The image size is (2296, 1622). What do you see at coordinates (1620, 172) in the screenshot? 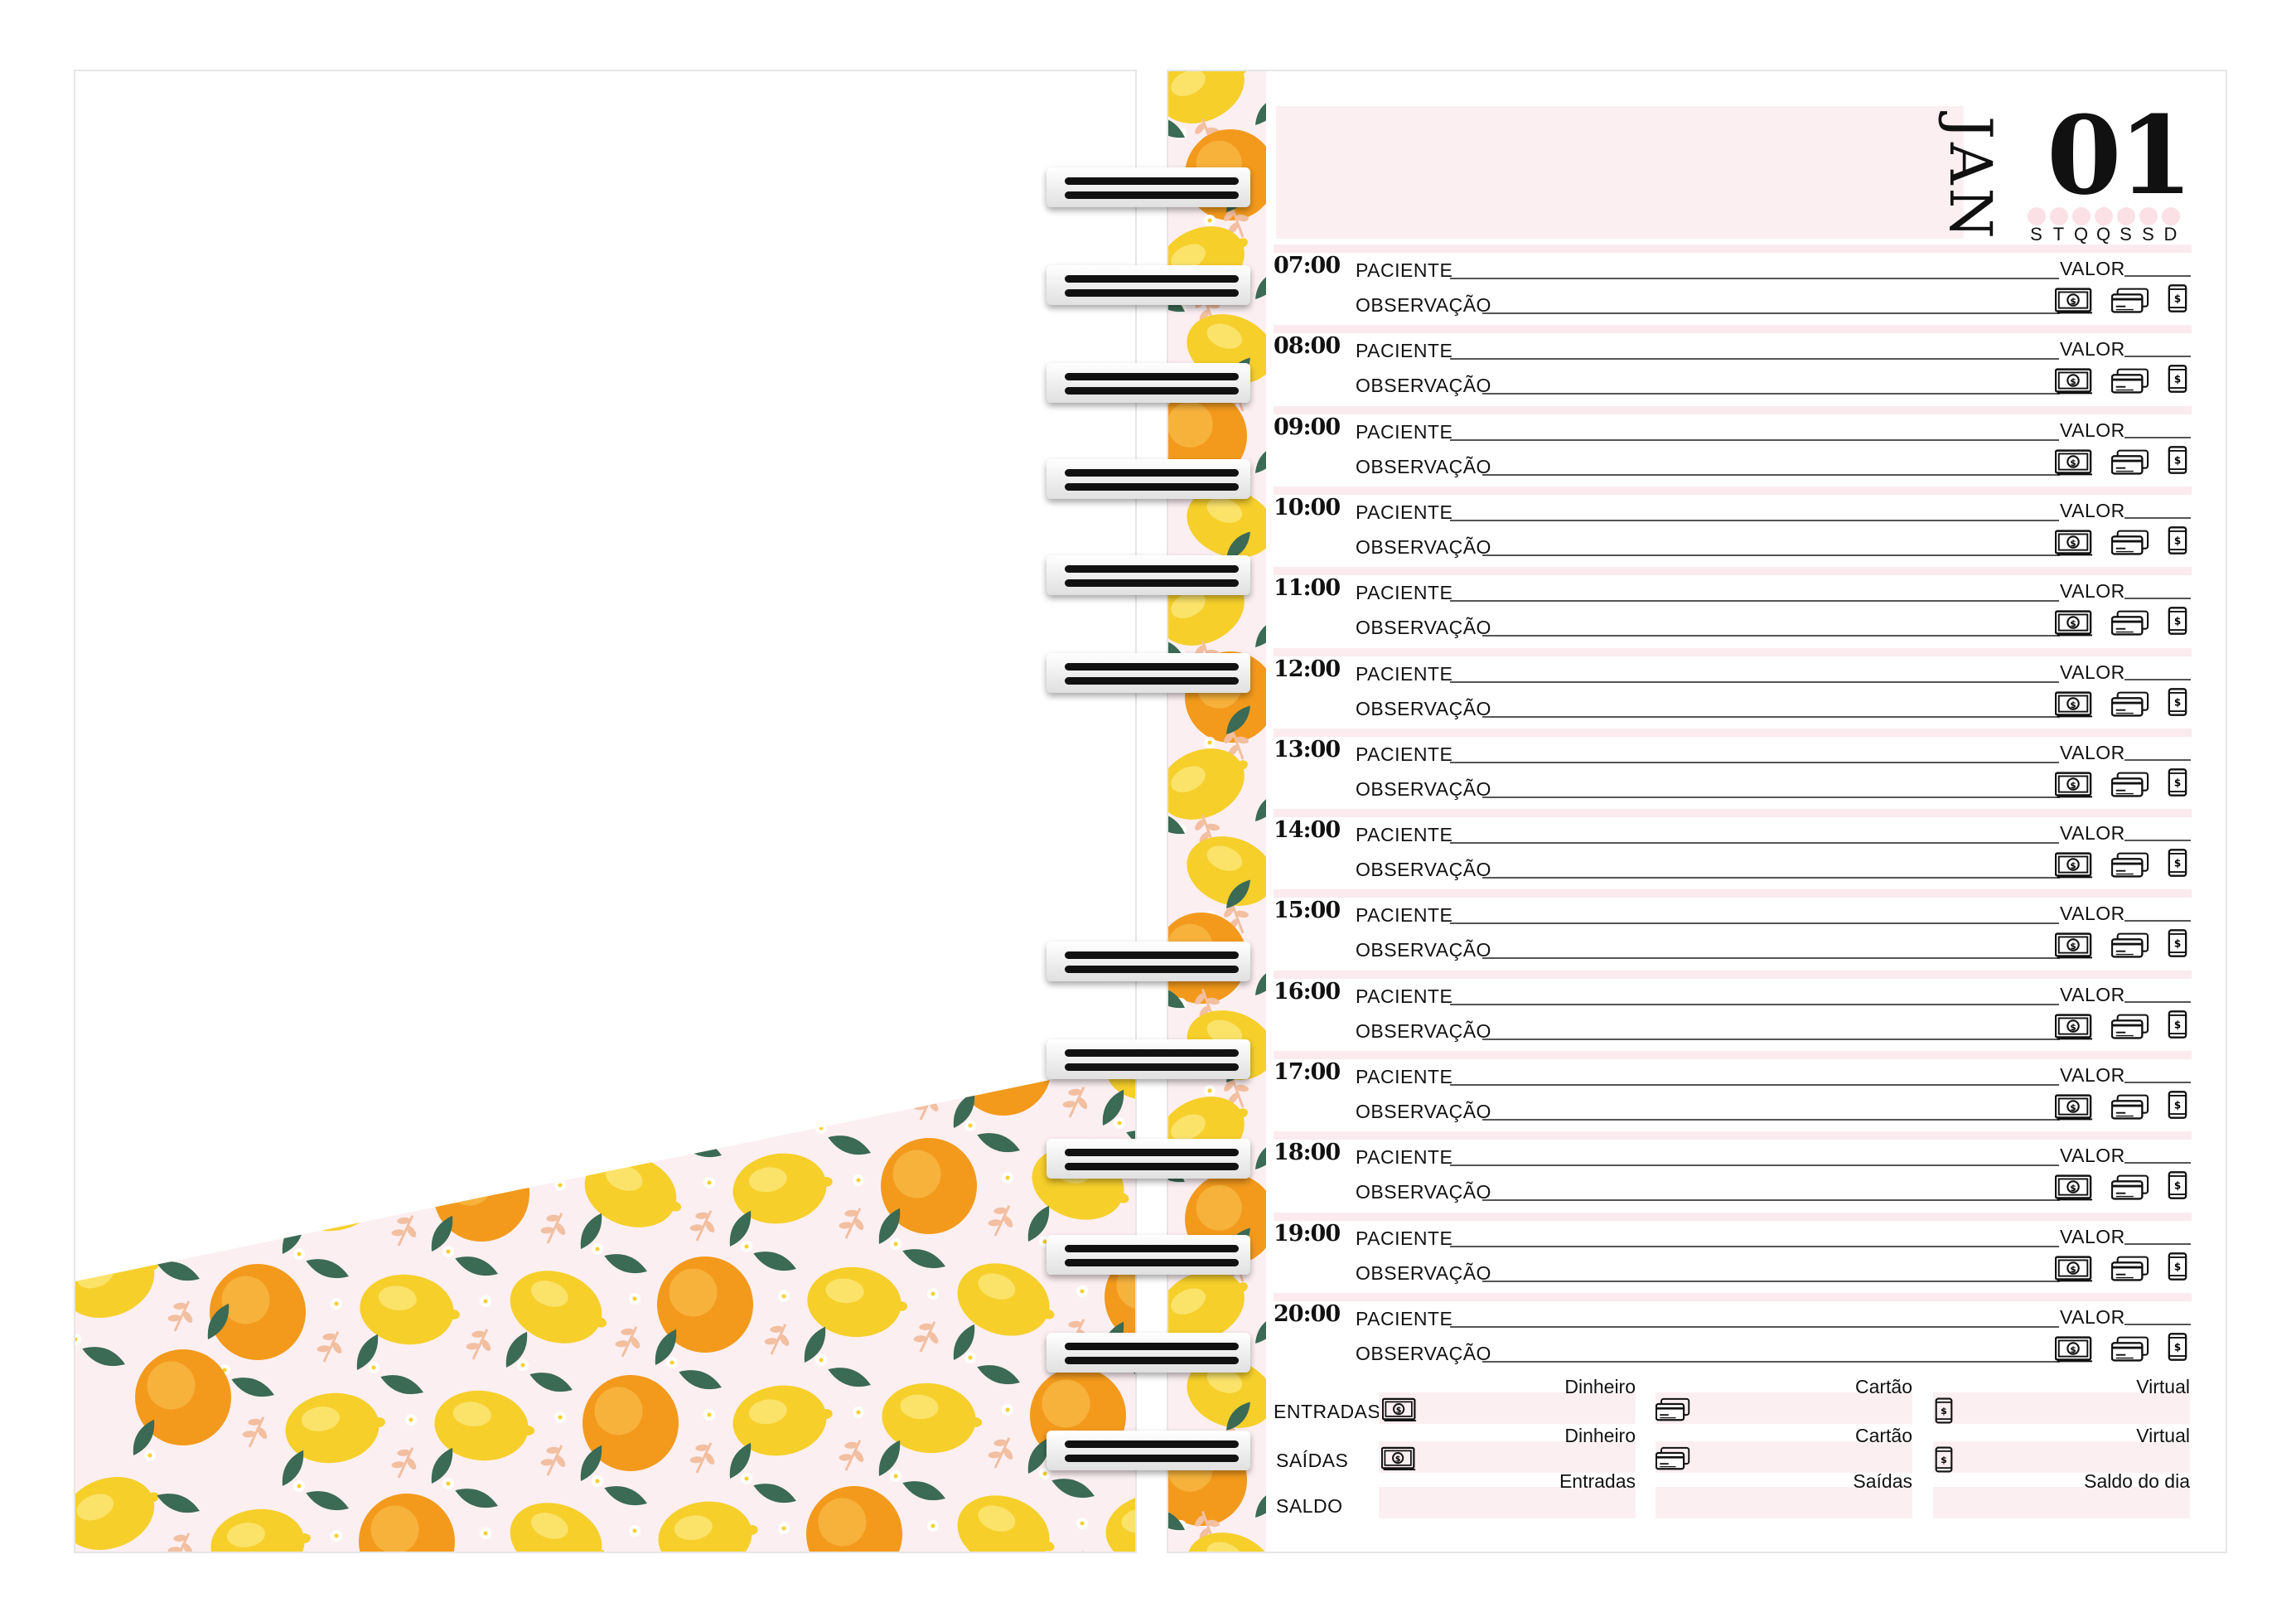
I see `day-notes-box` at bounding box center [1620, 172].